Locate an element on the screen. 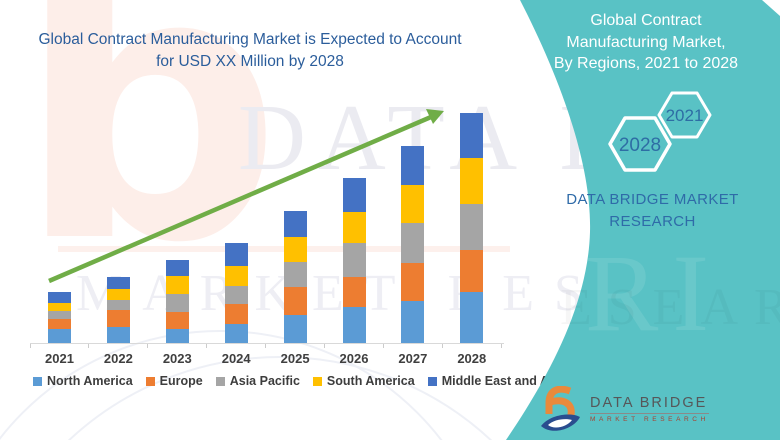  legend-item-asia-pacific: Asia Pacific is located at coordinates (257, 381).